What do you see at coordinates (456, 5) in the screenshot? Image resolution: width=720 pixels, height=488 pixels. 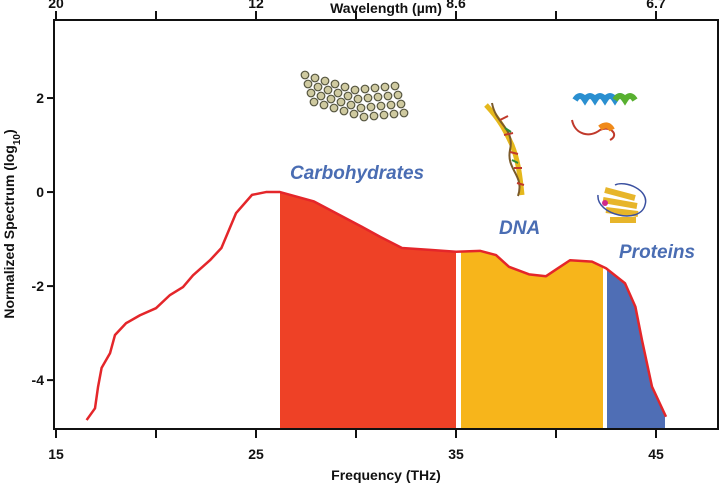 I see `top-tick-label: 8.6` at bounding box center [456, 5].